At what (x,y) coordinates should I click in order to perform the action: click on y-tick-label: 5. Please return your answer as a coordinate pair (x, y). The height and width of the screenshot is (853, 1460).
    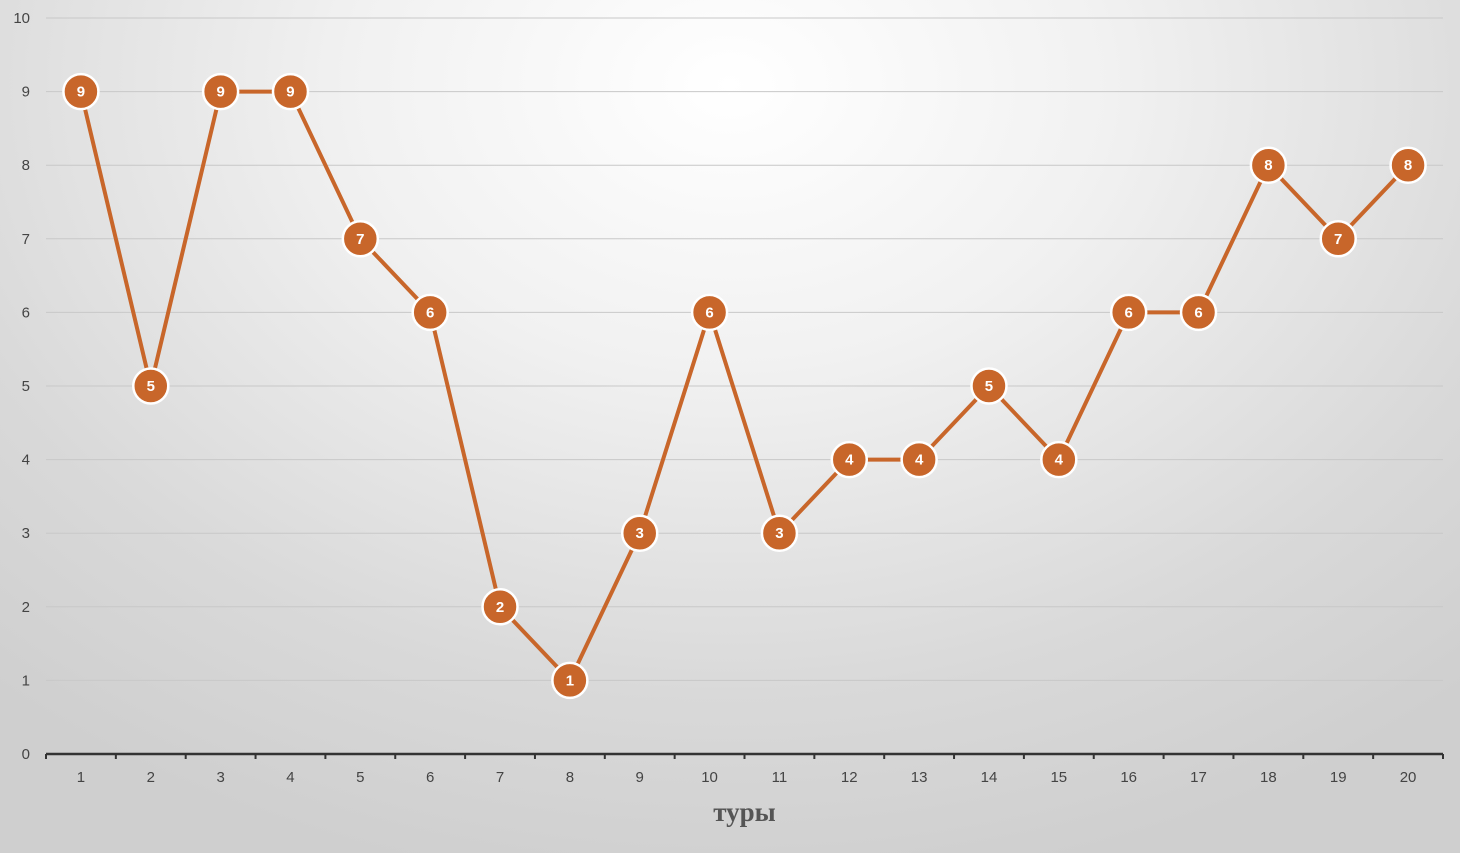
    Looking at the image, I should click on (26, 386).